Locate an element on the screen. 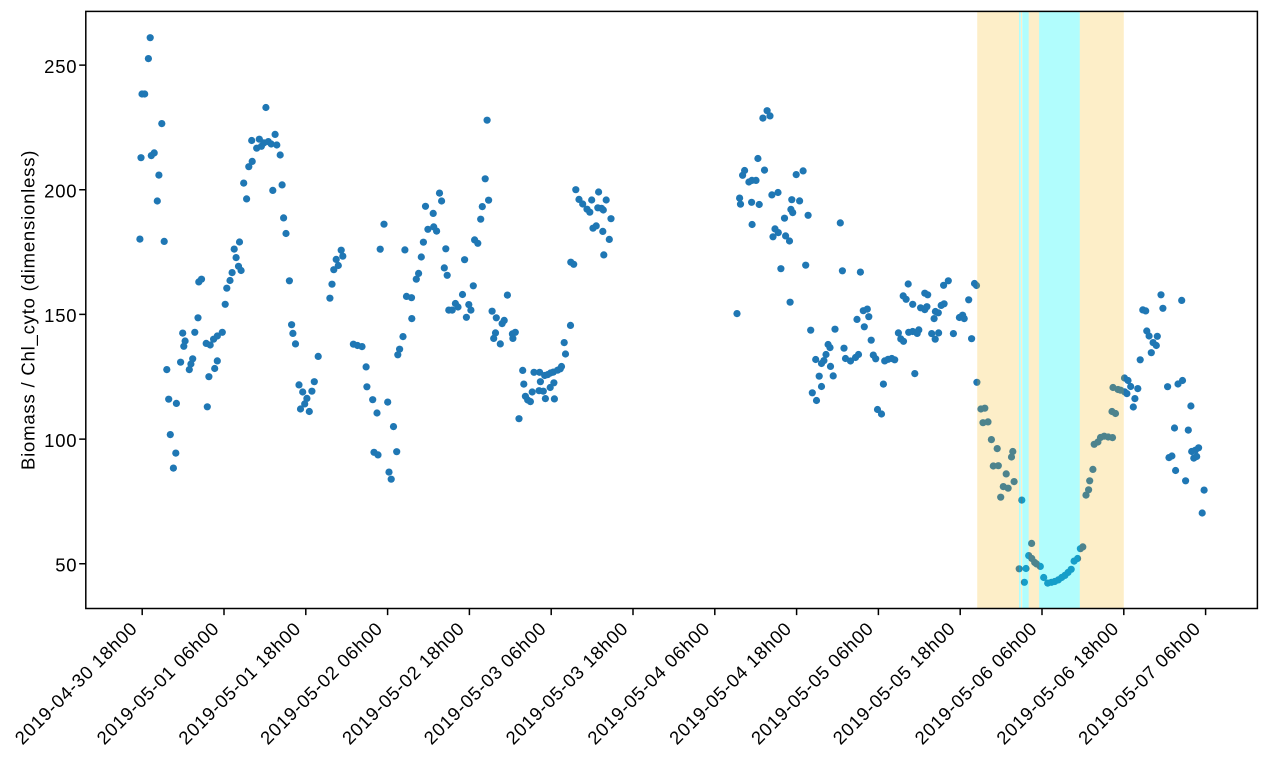 The image size is (1269, 757). svg-text:Biomass / Chl_cyto (dimensionl: Biomass / Chl_cyto (dimensionless) is located at coordinates (29, 310).